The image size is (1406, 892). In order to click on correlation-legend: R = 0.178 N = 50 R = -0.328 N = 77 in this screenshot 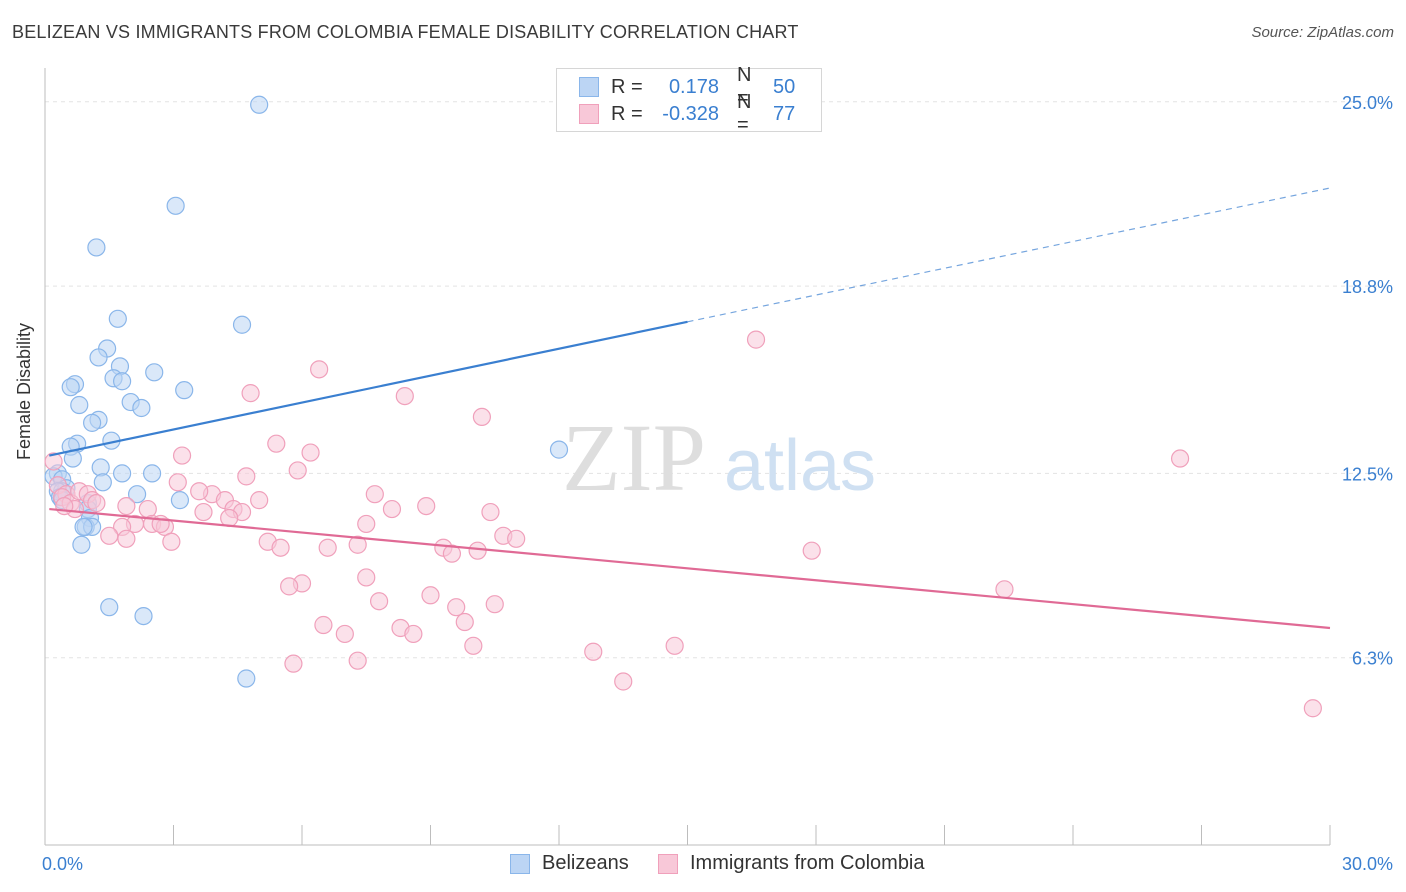, I will do `click(689, 100)`.